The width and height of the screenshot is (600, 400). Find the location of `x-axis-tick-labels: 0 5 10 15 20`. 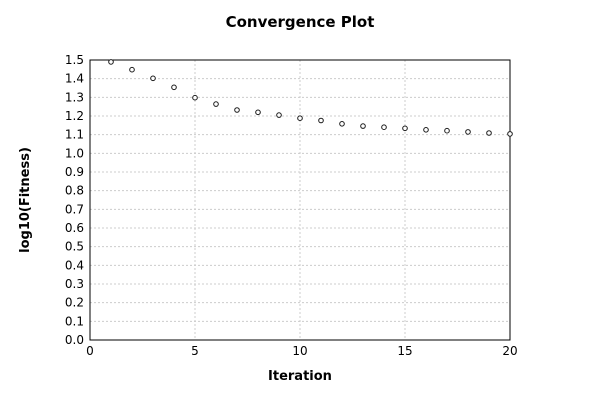

x-axis-tick-labels: 0 5 10 15 20 is located at coordinates (301, 351).